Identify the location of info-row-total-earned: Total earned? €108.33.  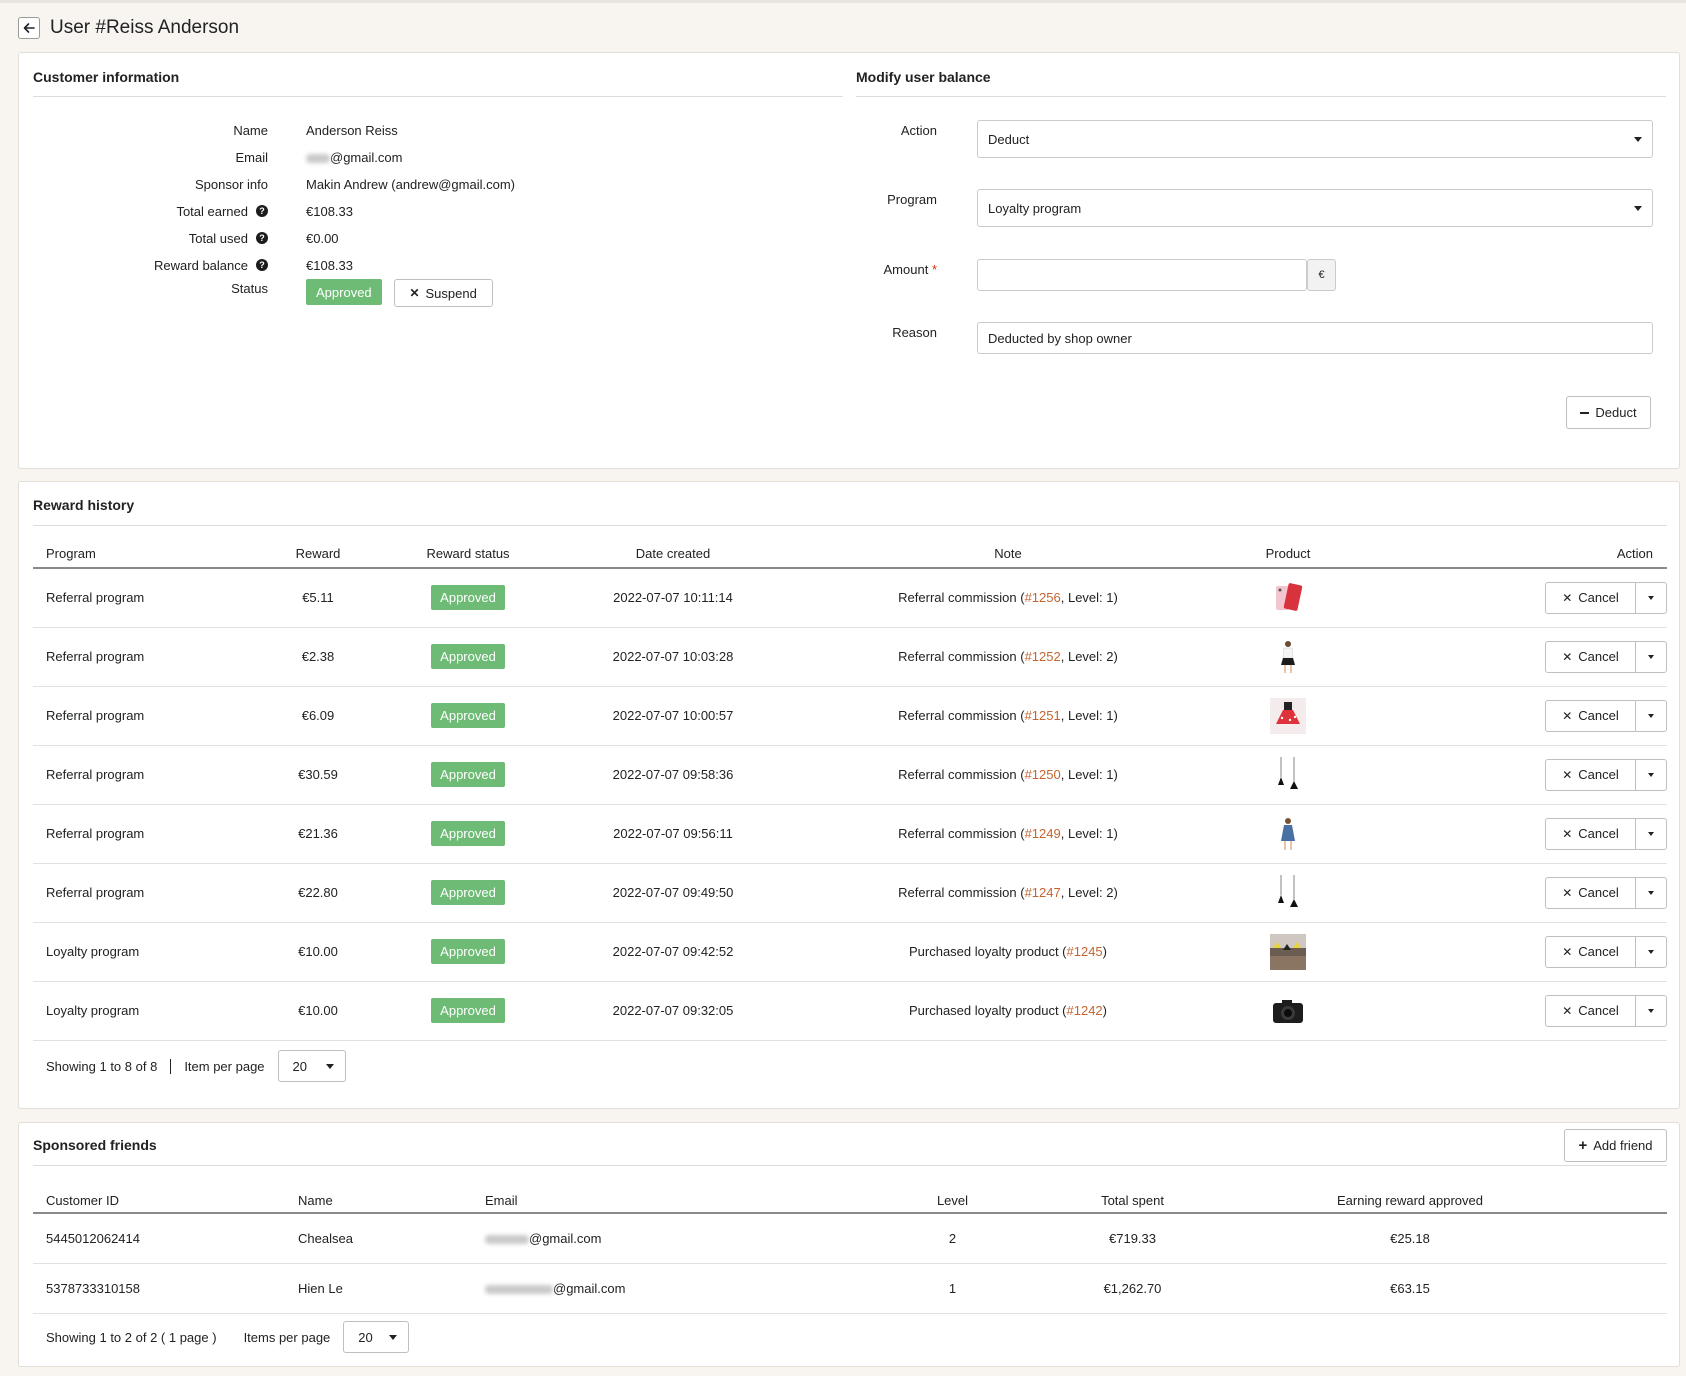
(186, 211).